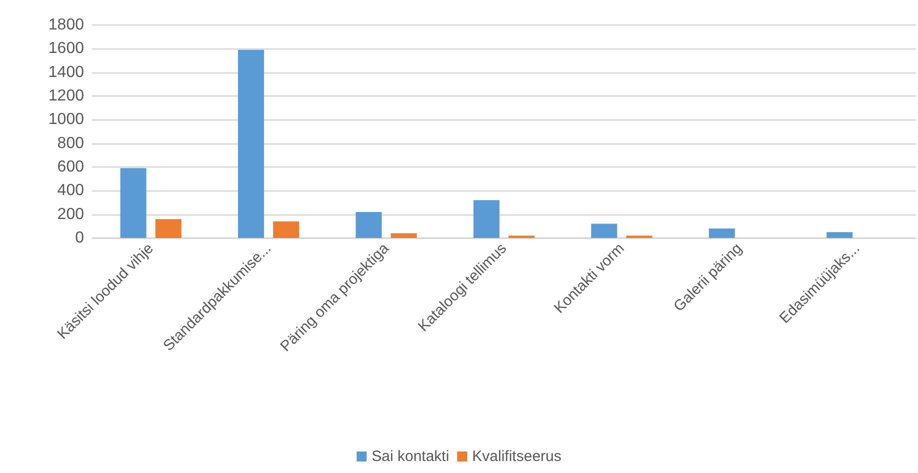  Describe the element at coordinates (66, 72) in the screenshot. I see `y-tick-label: 1400` at that location.